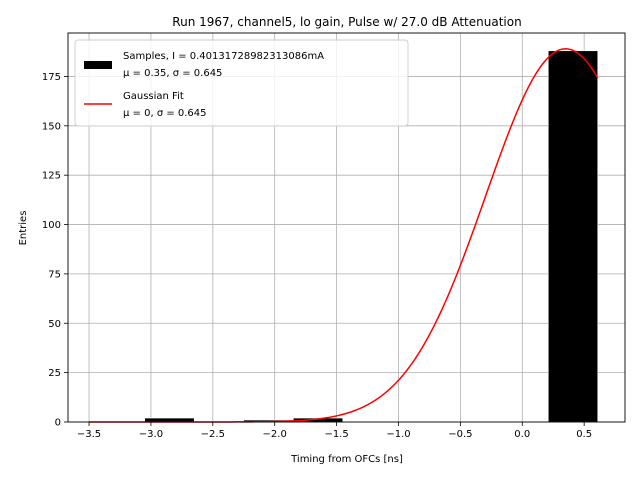 Image resolution: width=640 pixels, height=480 pixels. What do you see at coordinates (51, 176) in the screenshot?
I see `y-tick-label: 125` at bounding box center [51, 176].